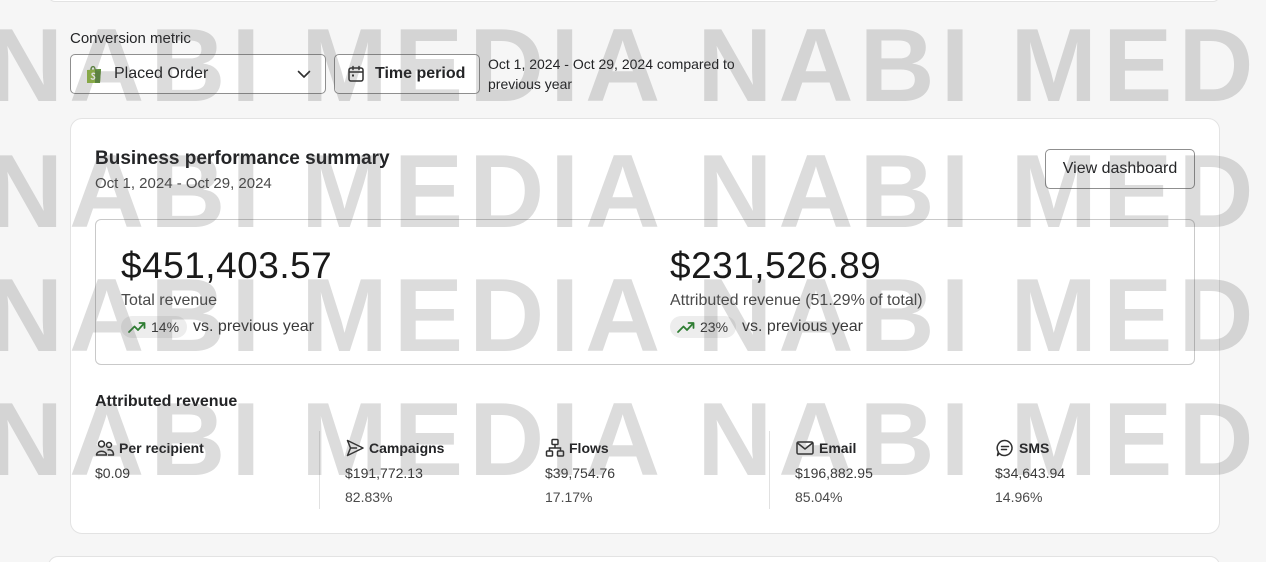 Image resolution: width=1266 pixels, height=562 pixels. Describe the element at coordinates (369, 497) in the screenshot. I see `metric-percent: 82.83%` at that location.